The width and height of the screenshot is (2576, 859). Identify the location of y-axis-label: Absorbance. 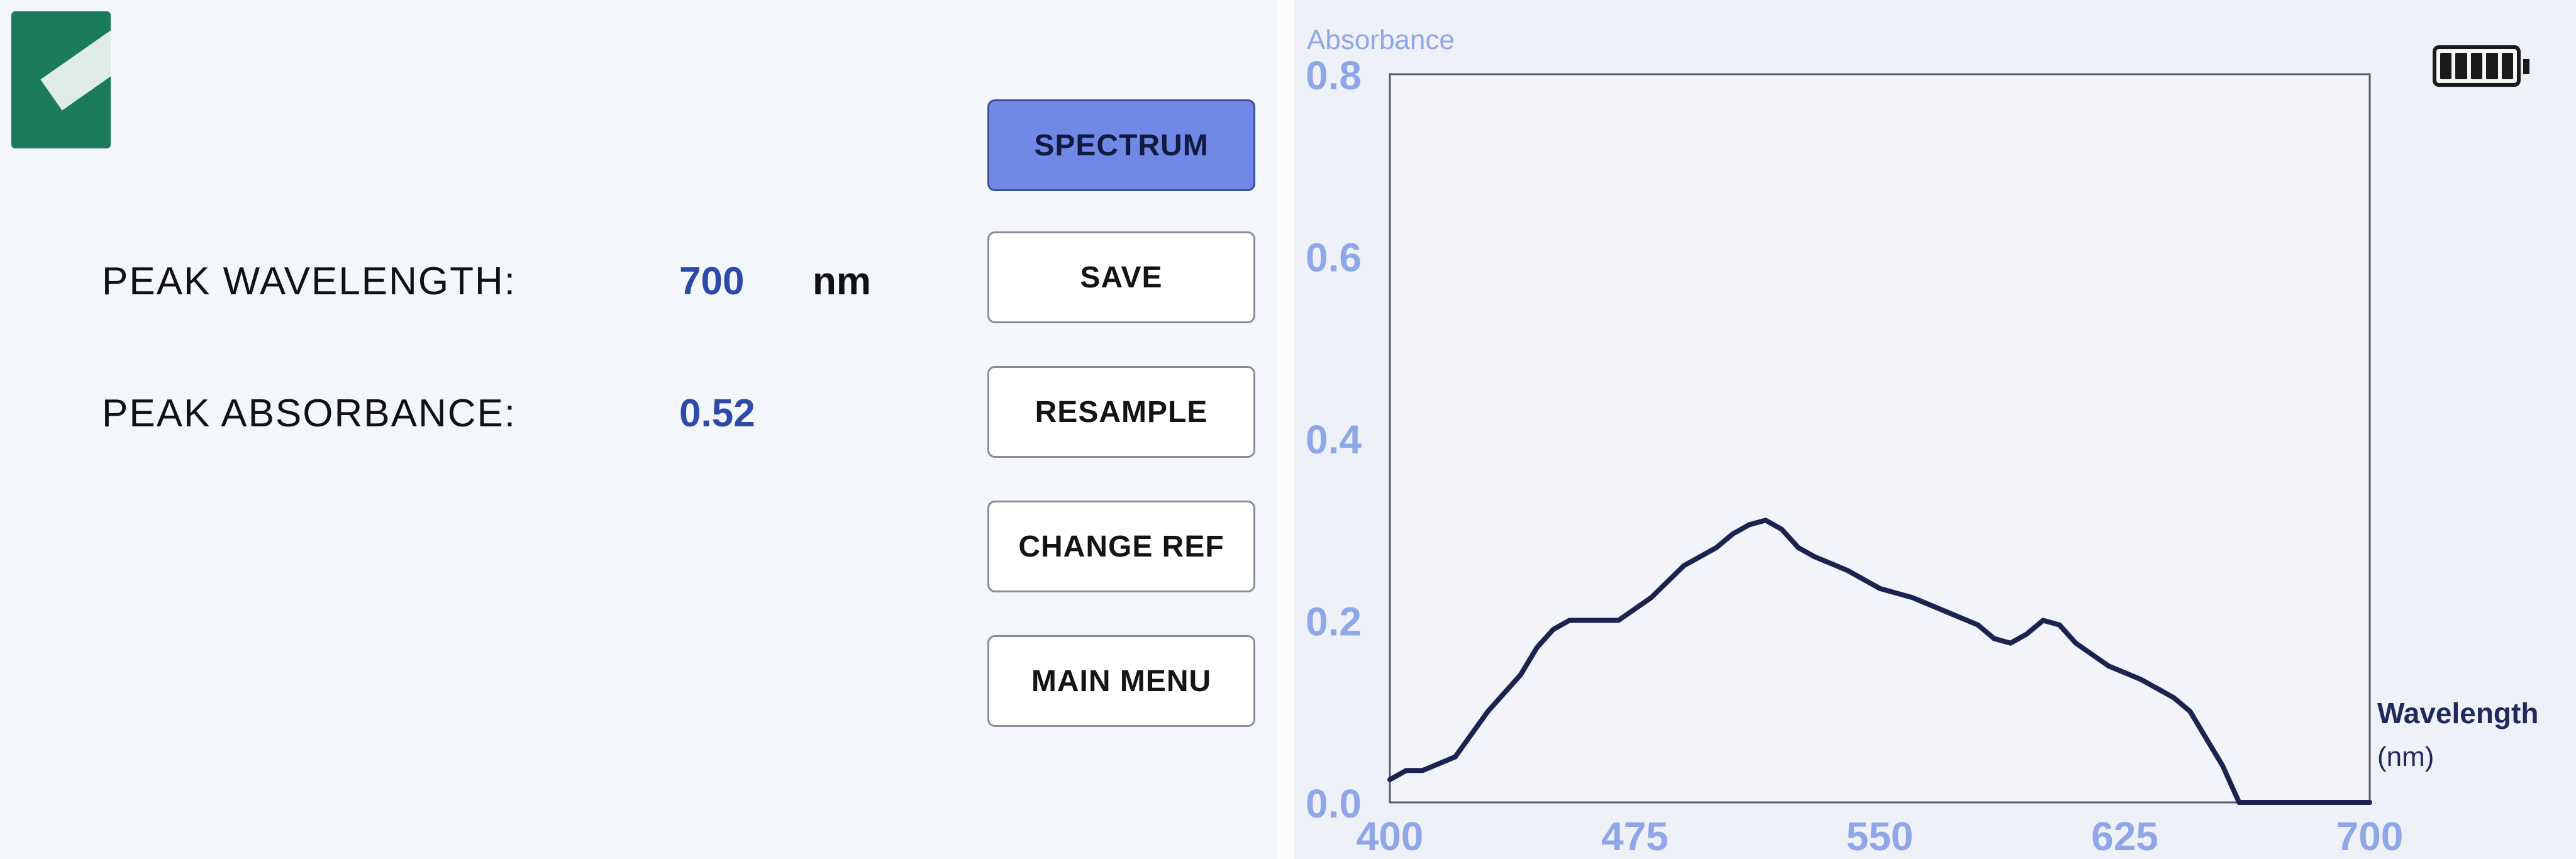
(1381, 40).